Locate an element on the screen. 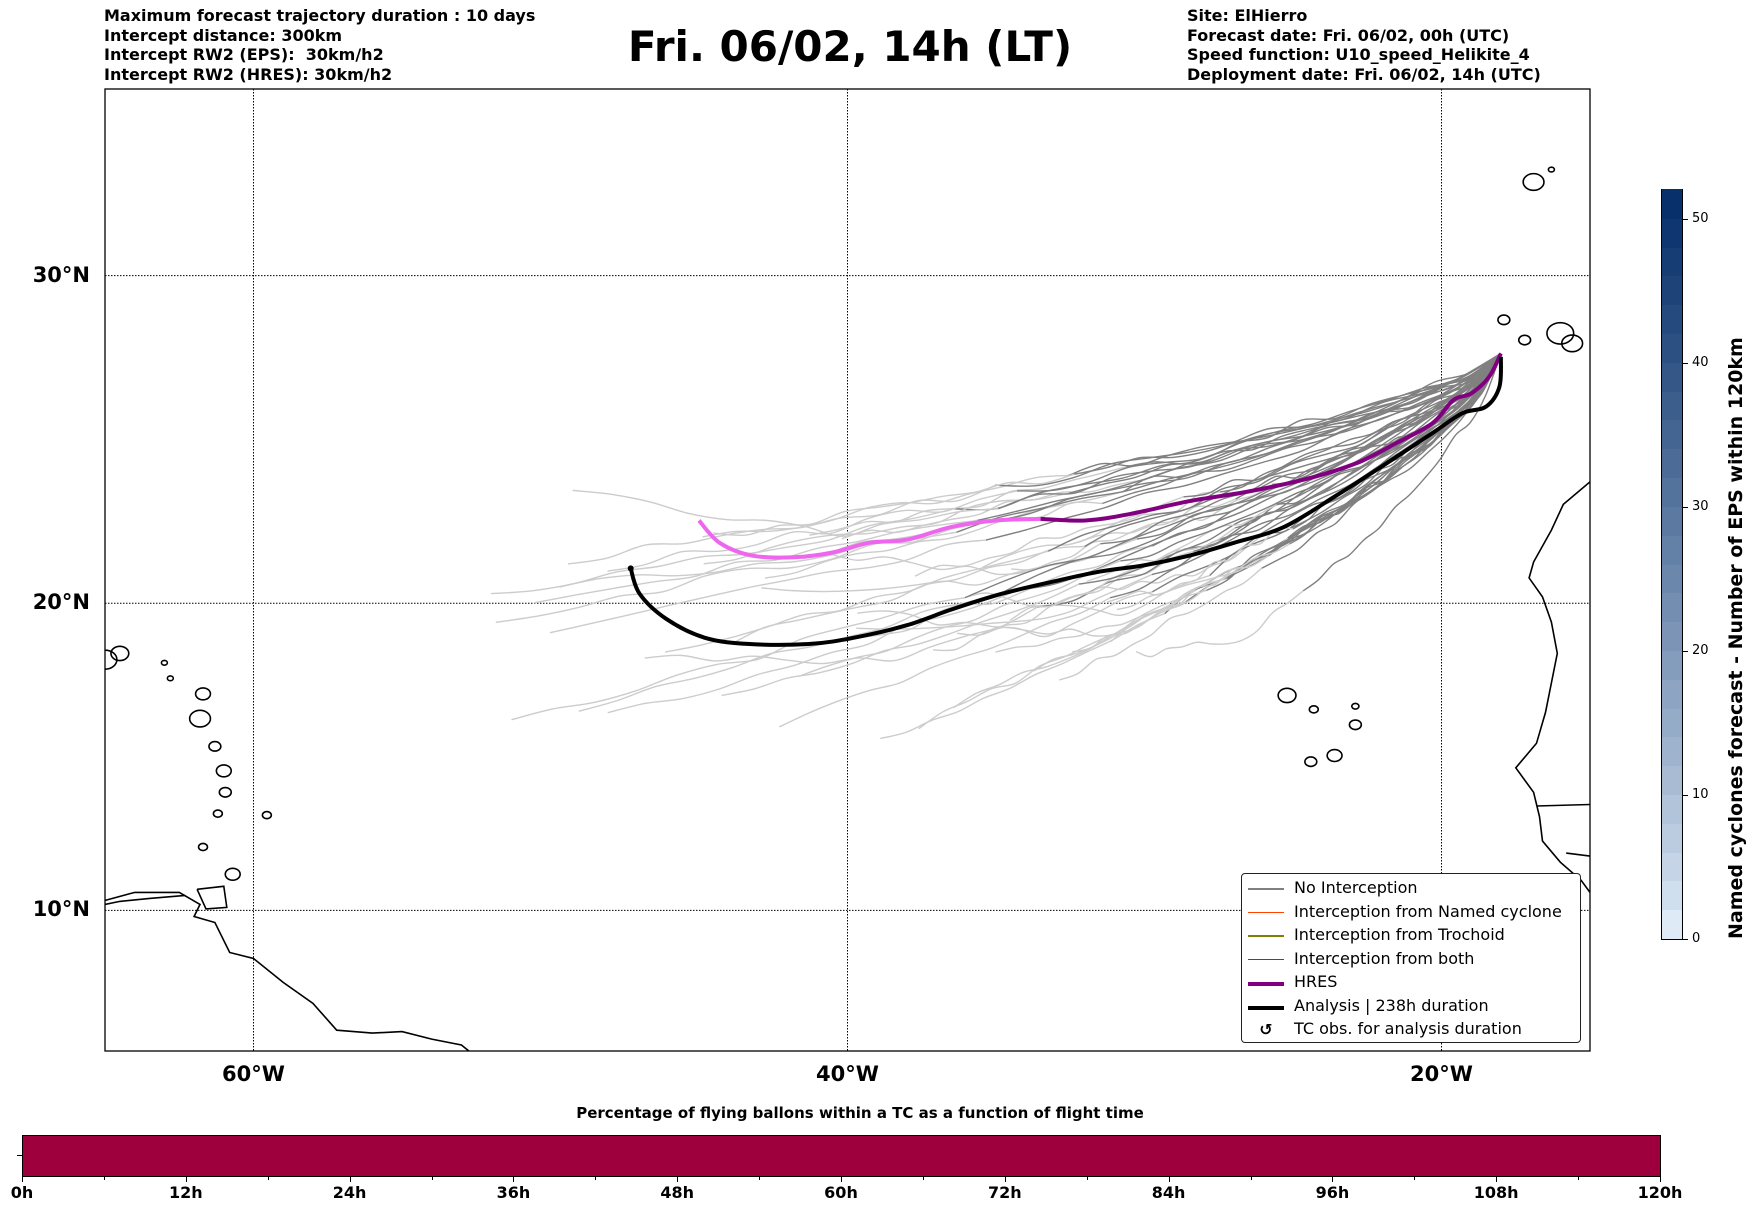 This screenshot has height=1213, width=1748. tc-bar-tick-label: 84h is located at coordinates (1168, 1192).